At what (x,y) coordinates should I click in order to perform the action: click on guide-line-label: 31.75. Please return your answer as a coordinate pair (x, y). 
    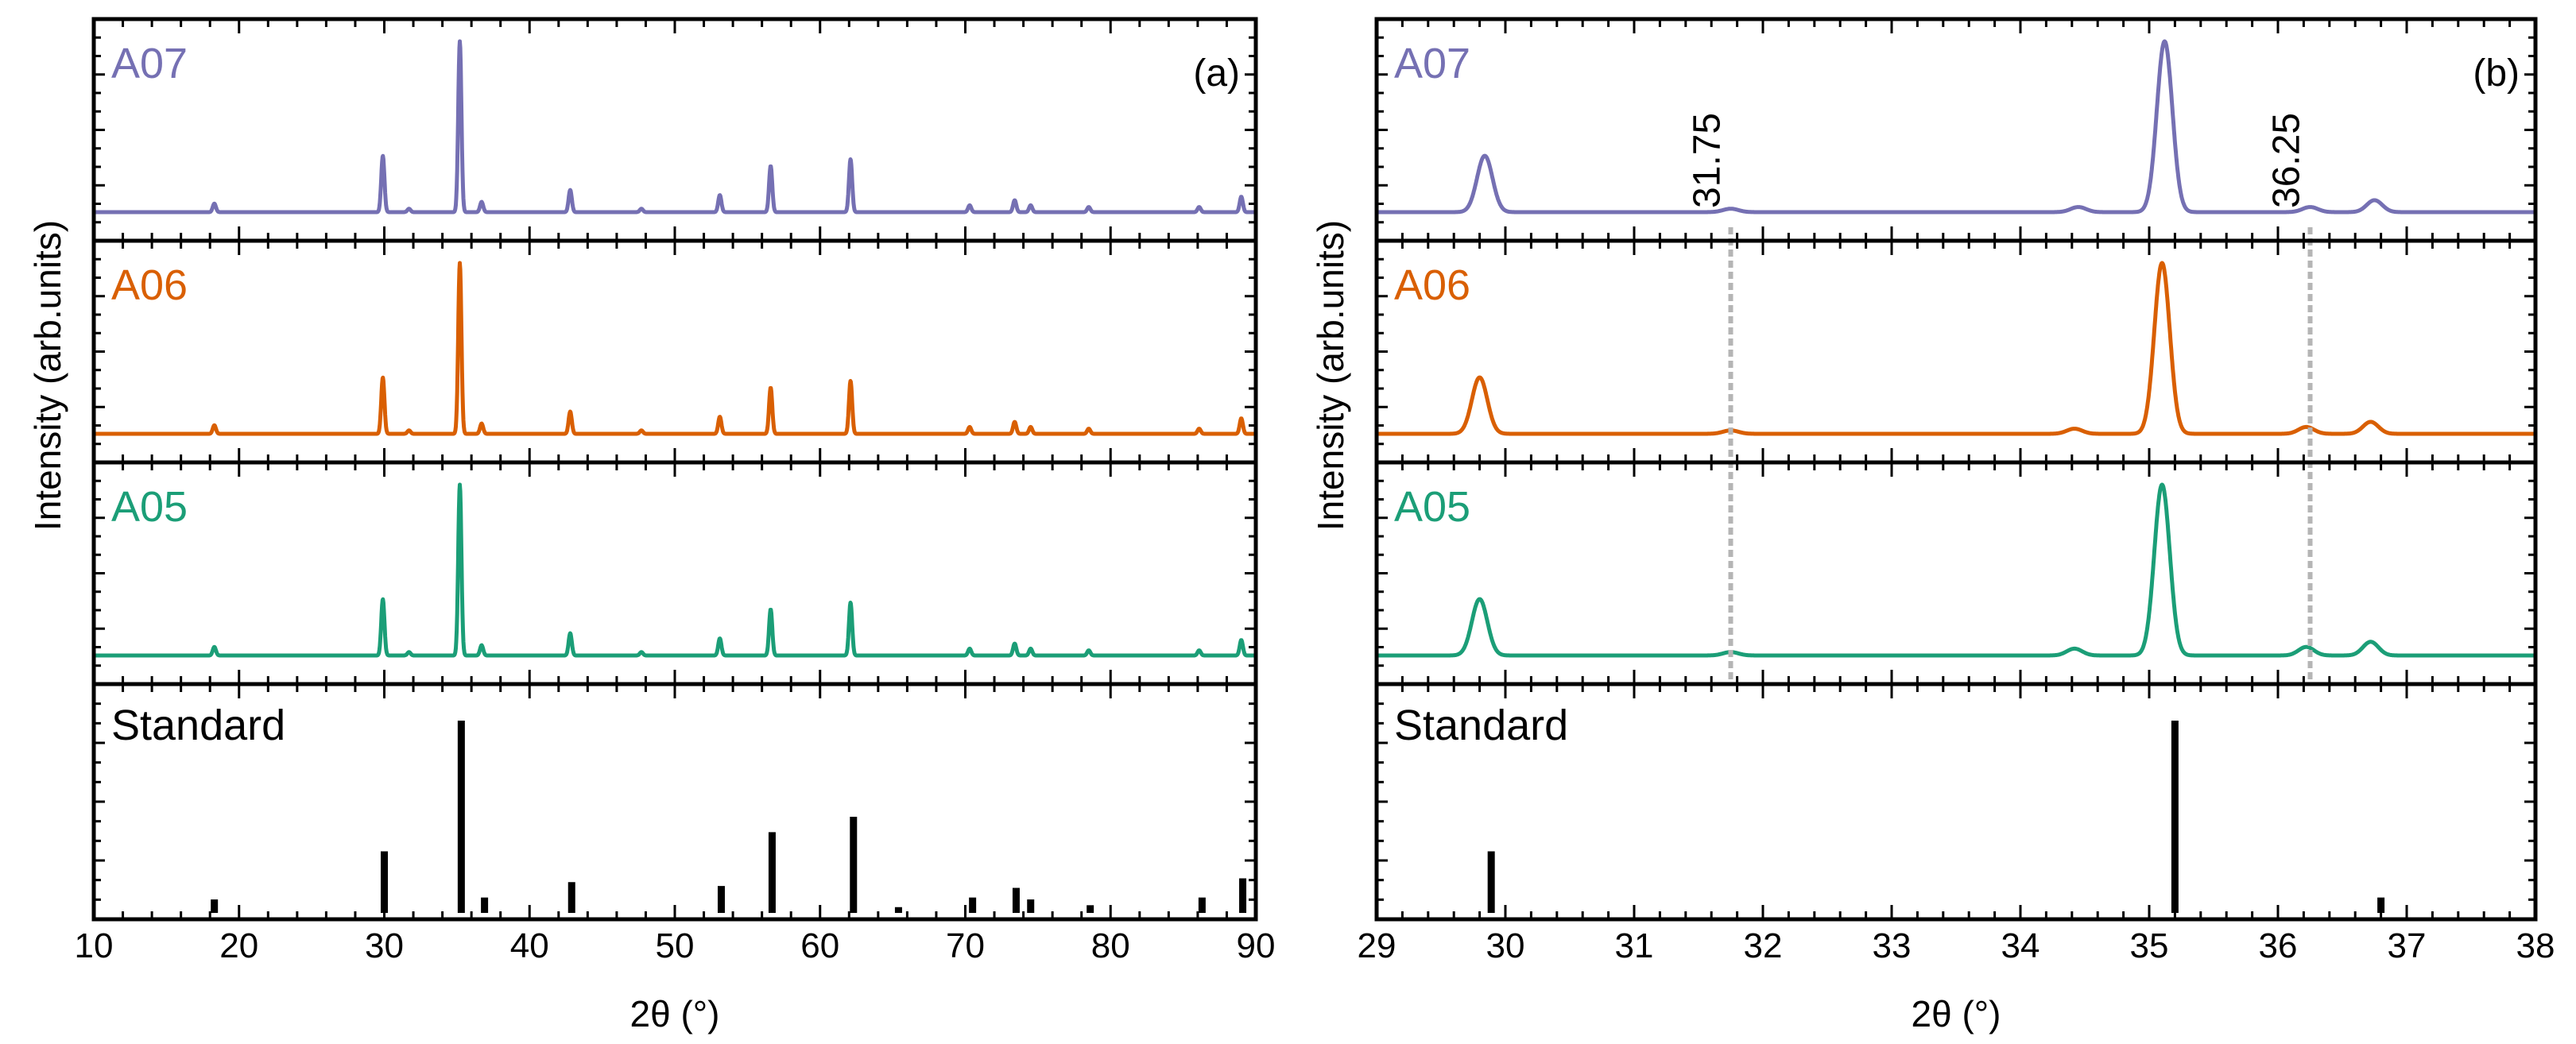
    Looking at the image, I should click on (1708, 160).